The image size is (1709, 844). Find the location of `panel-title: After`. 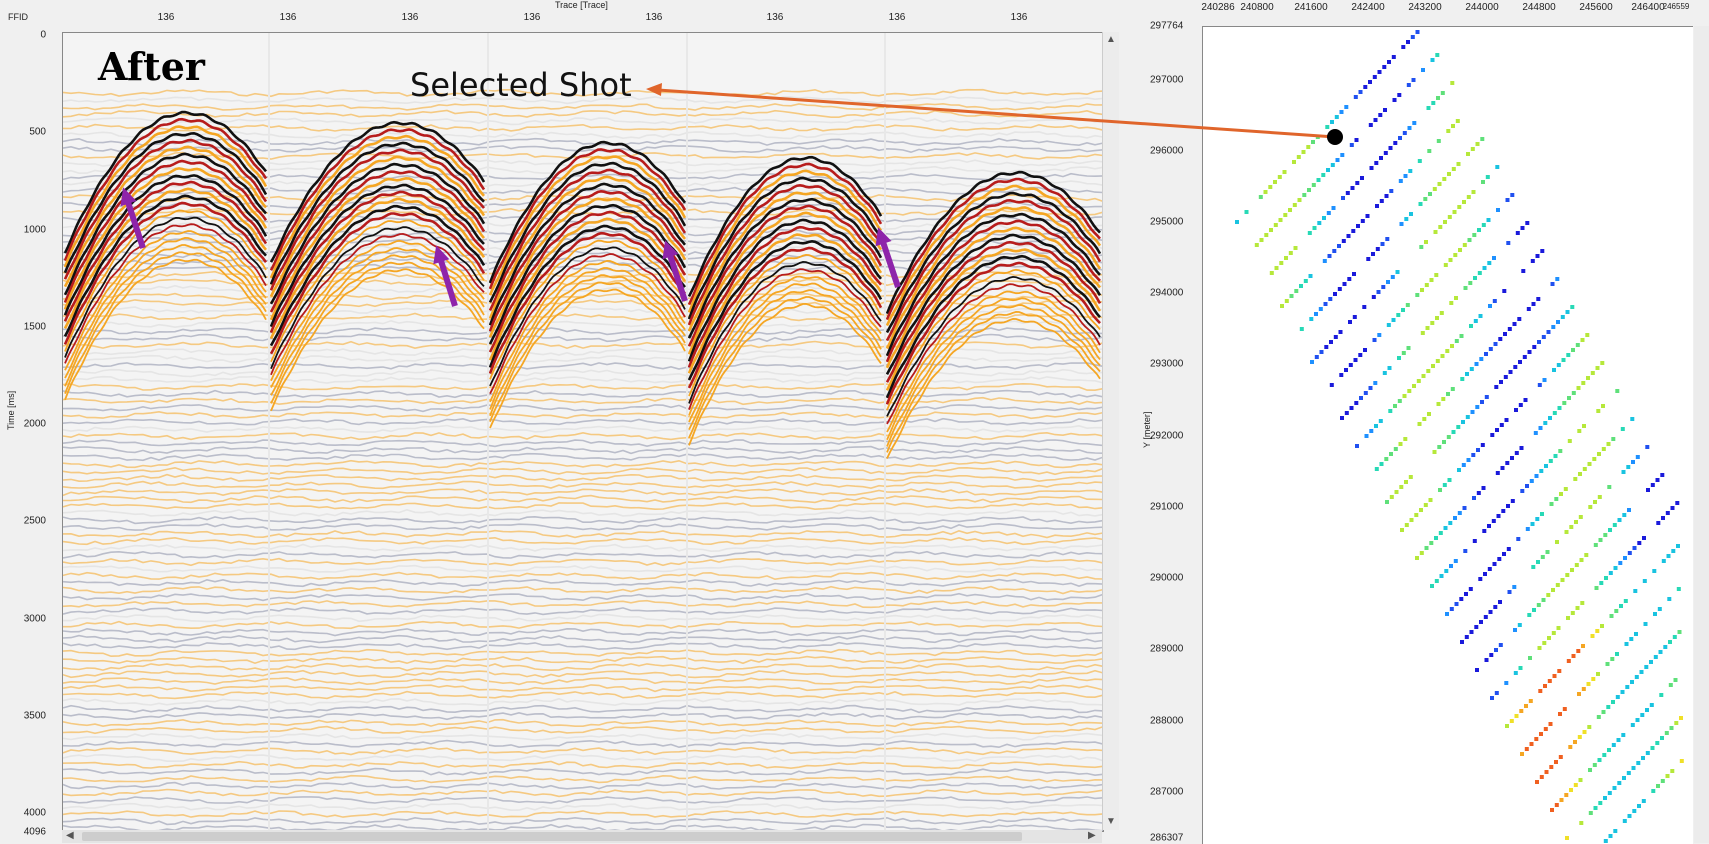

panel-title: After is located at coordinates (151, 66).